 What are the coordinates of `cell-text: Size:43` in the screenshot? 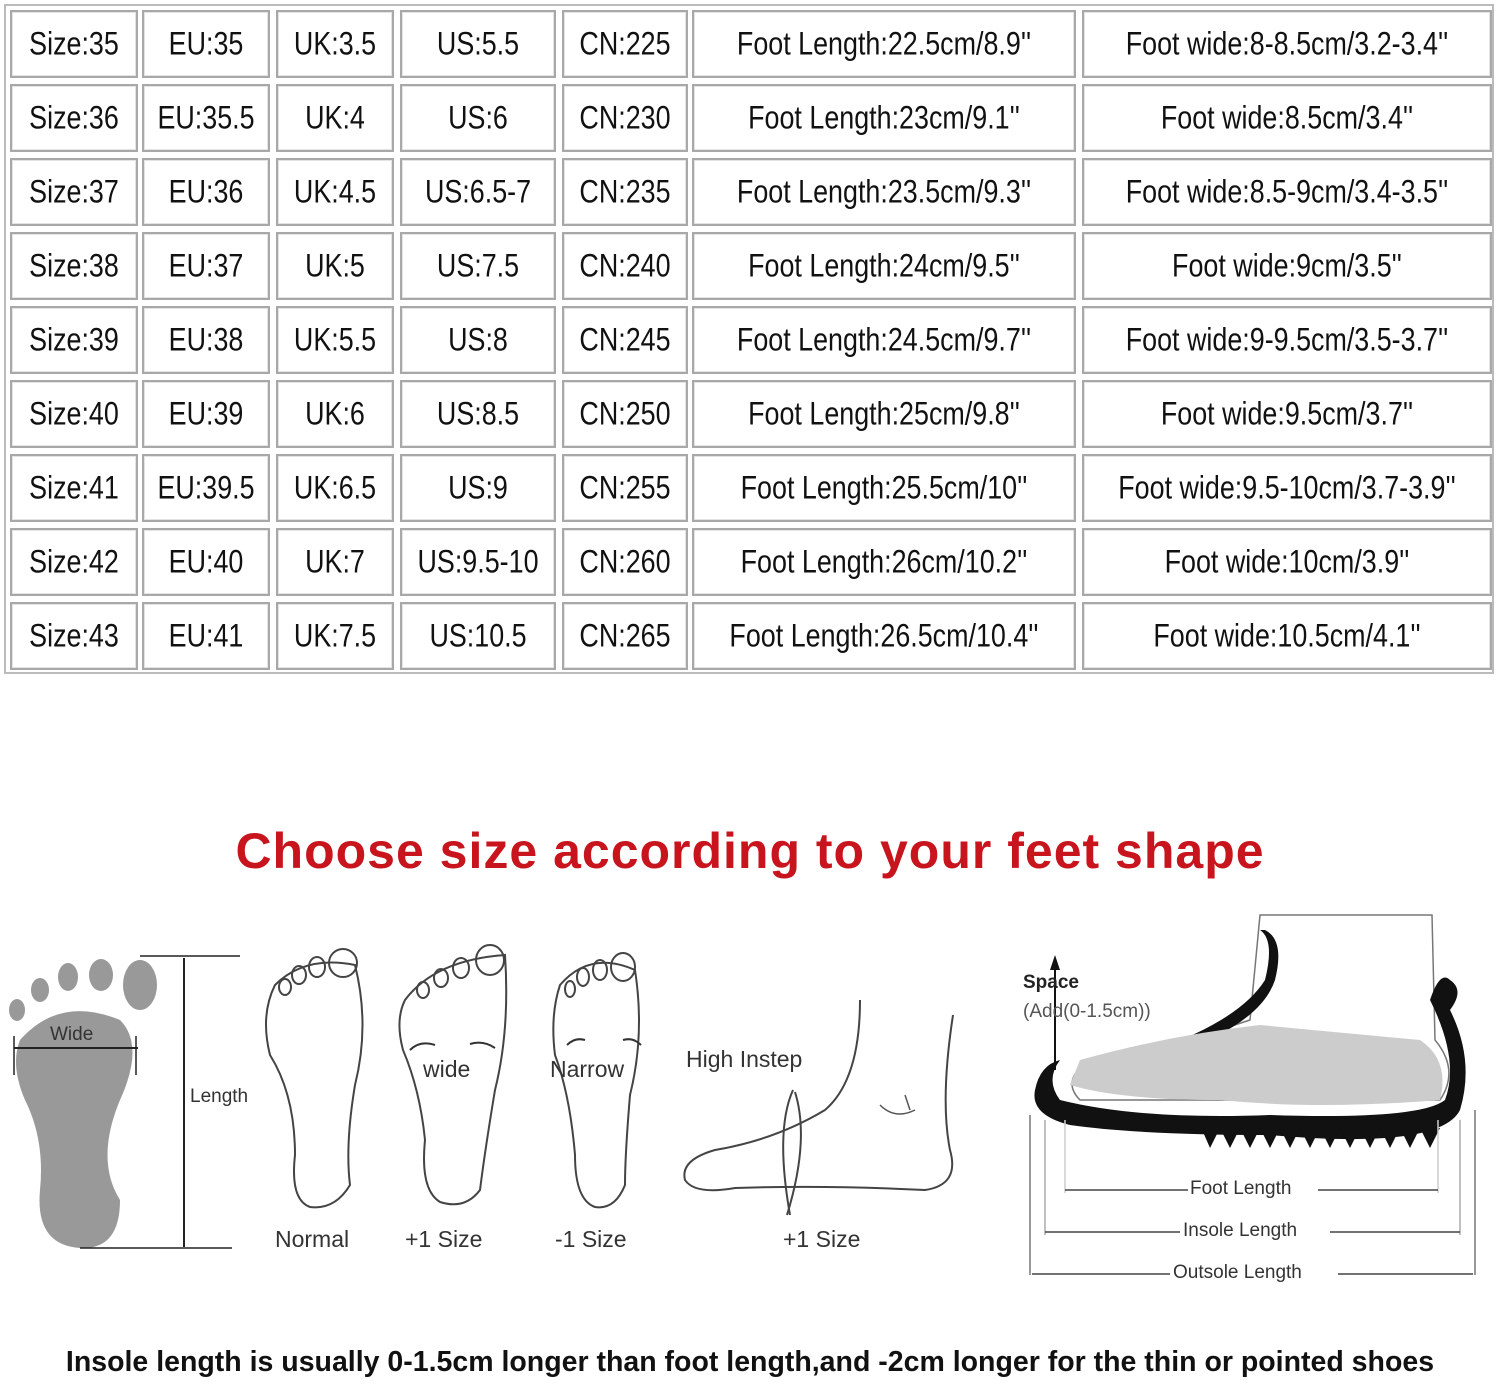 It's located at (74, 635).